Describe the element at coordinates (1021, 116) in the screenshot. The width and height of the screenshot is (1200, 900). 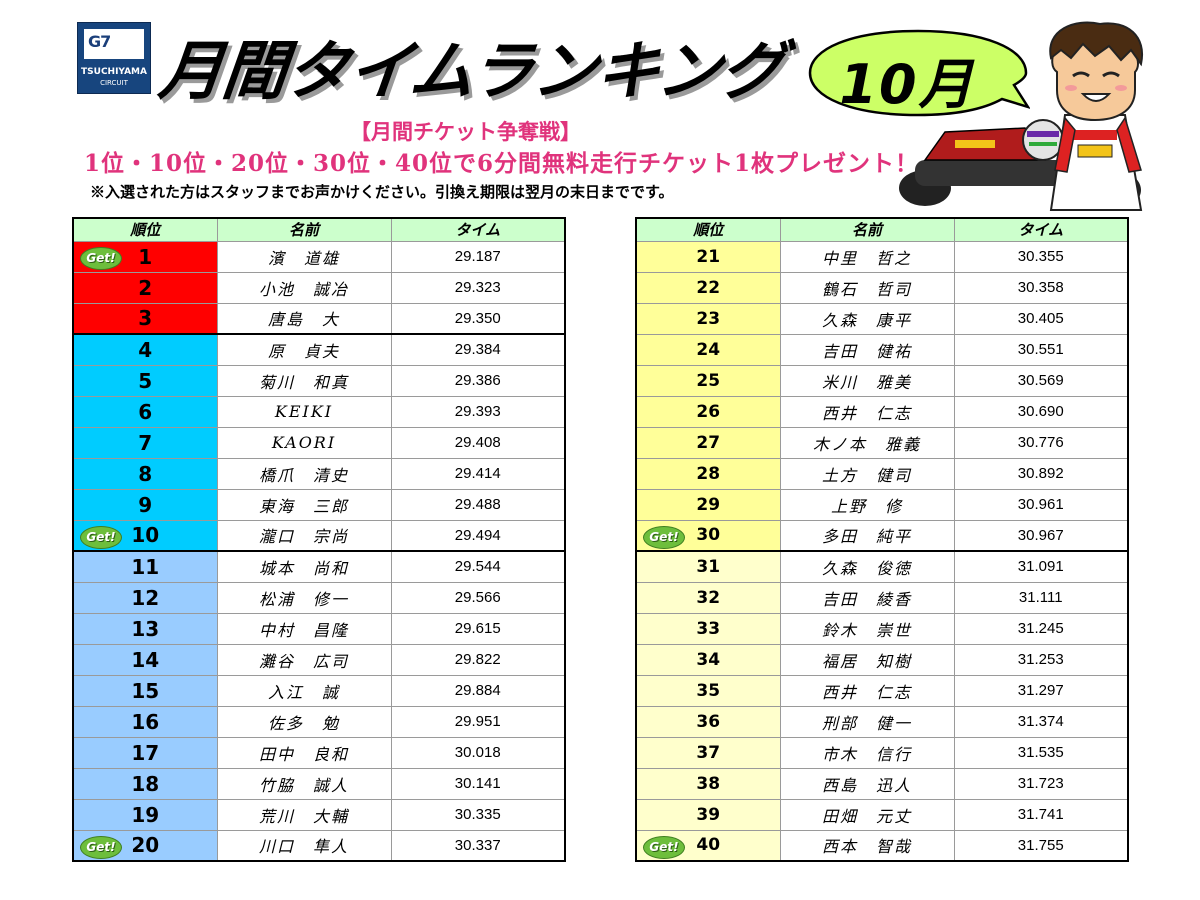
I see `driver-mascot-illustration` at that location.